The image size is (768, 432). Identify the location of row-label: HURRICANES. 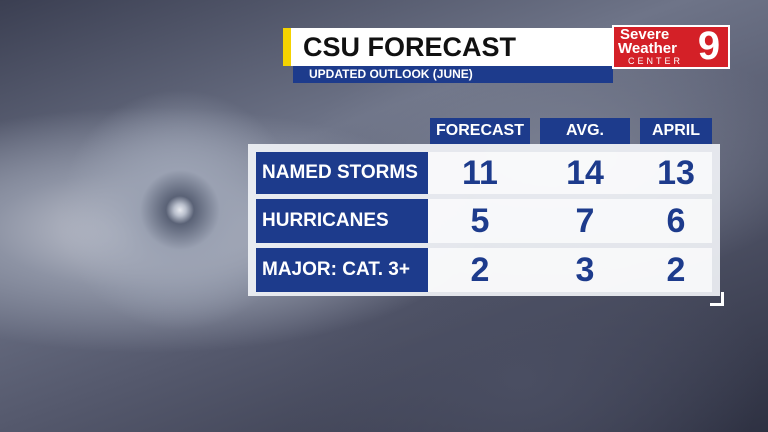
(342, 221).